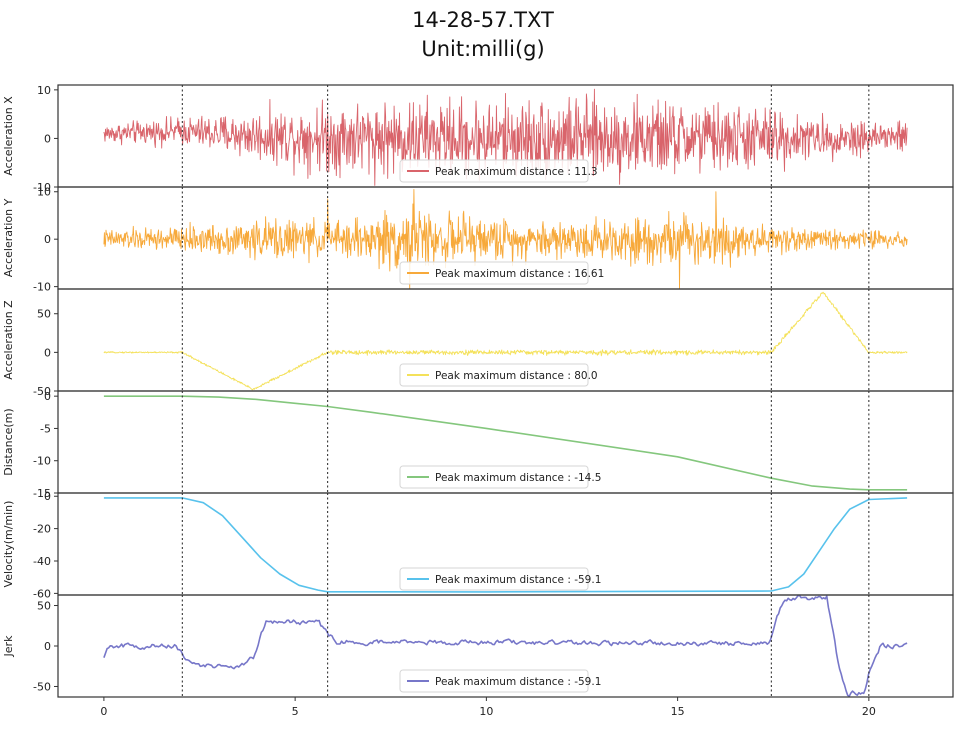  I want to click on subplot-6: 50 0 -50 Jerk Peak maximum distance : -59.1, so click(478, 646).